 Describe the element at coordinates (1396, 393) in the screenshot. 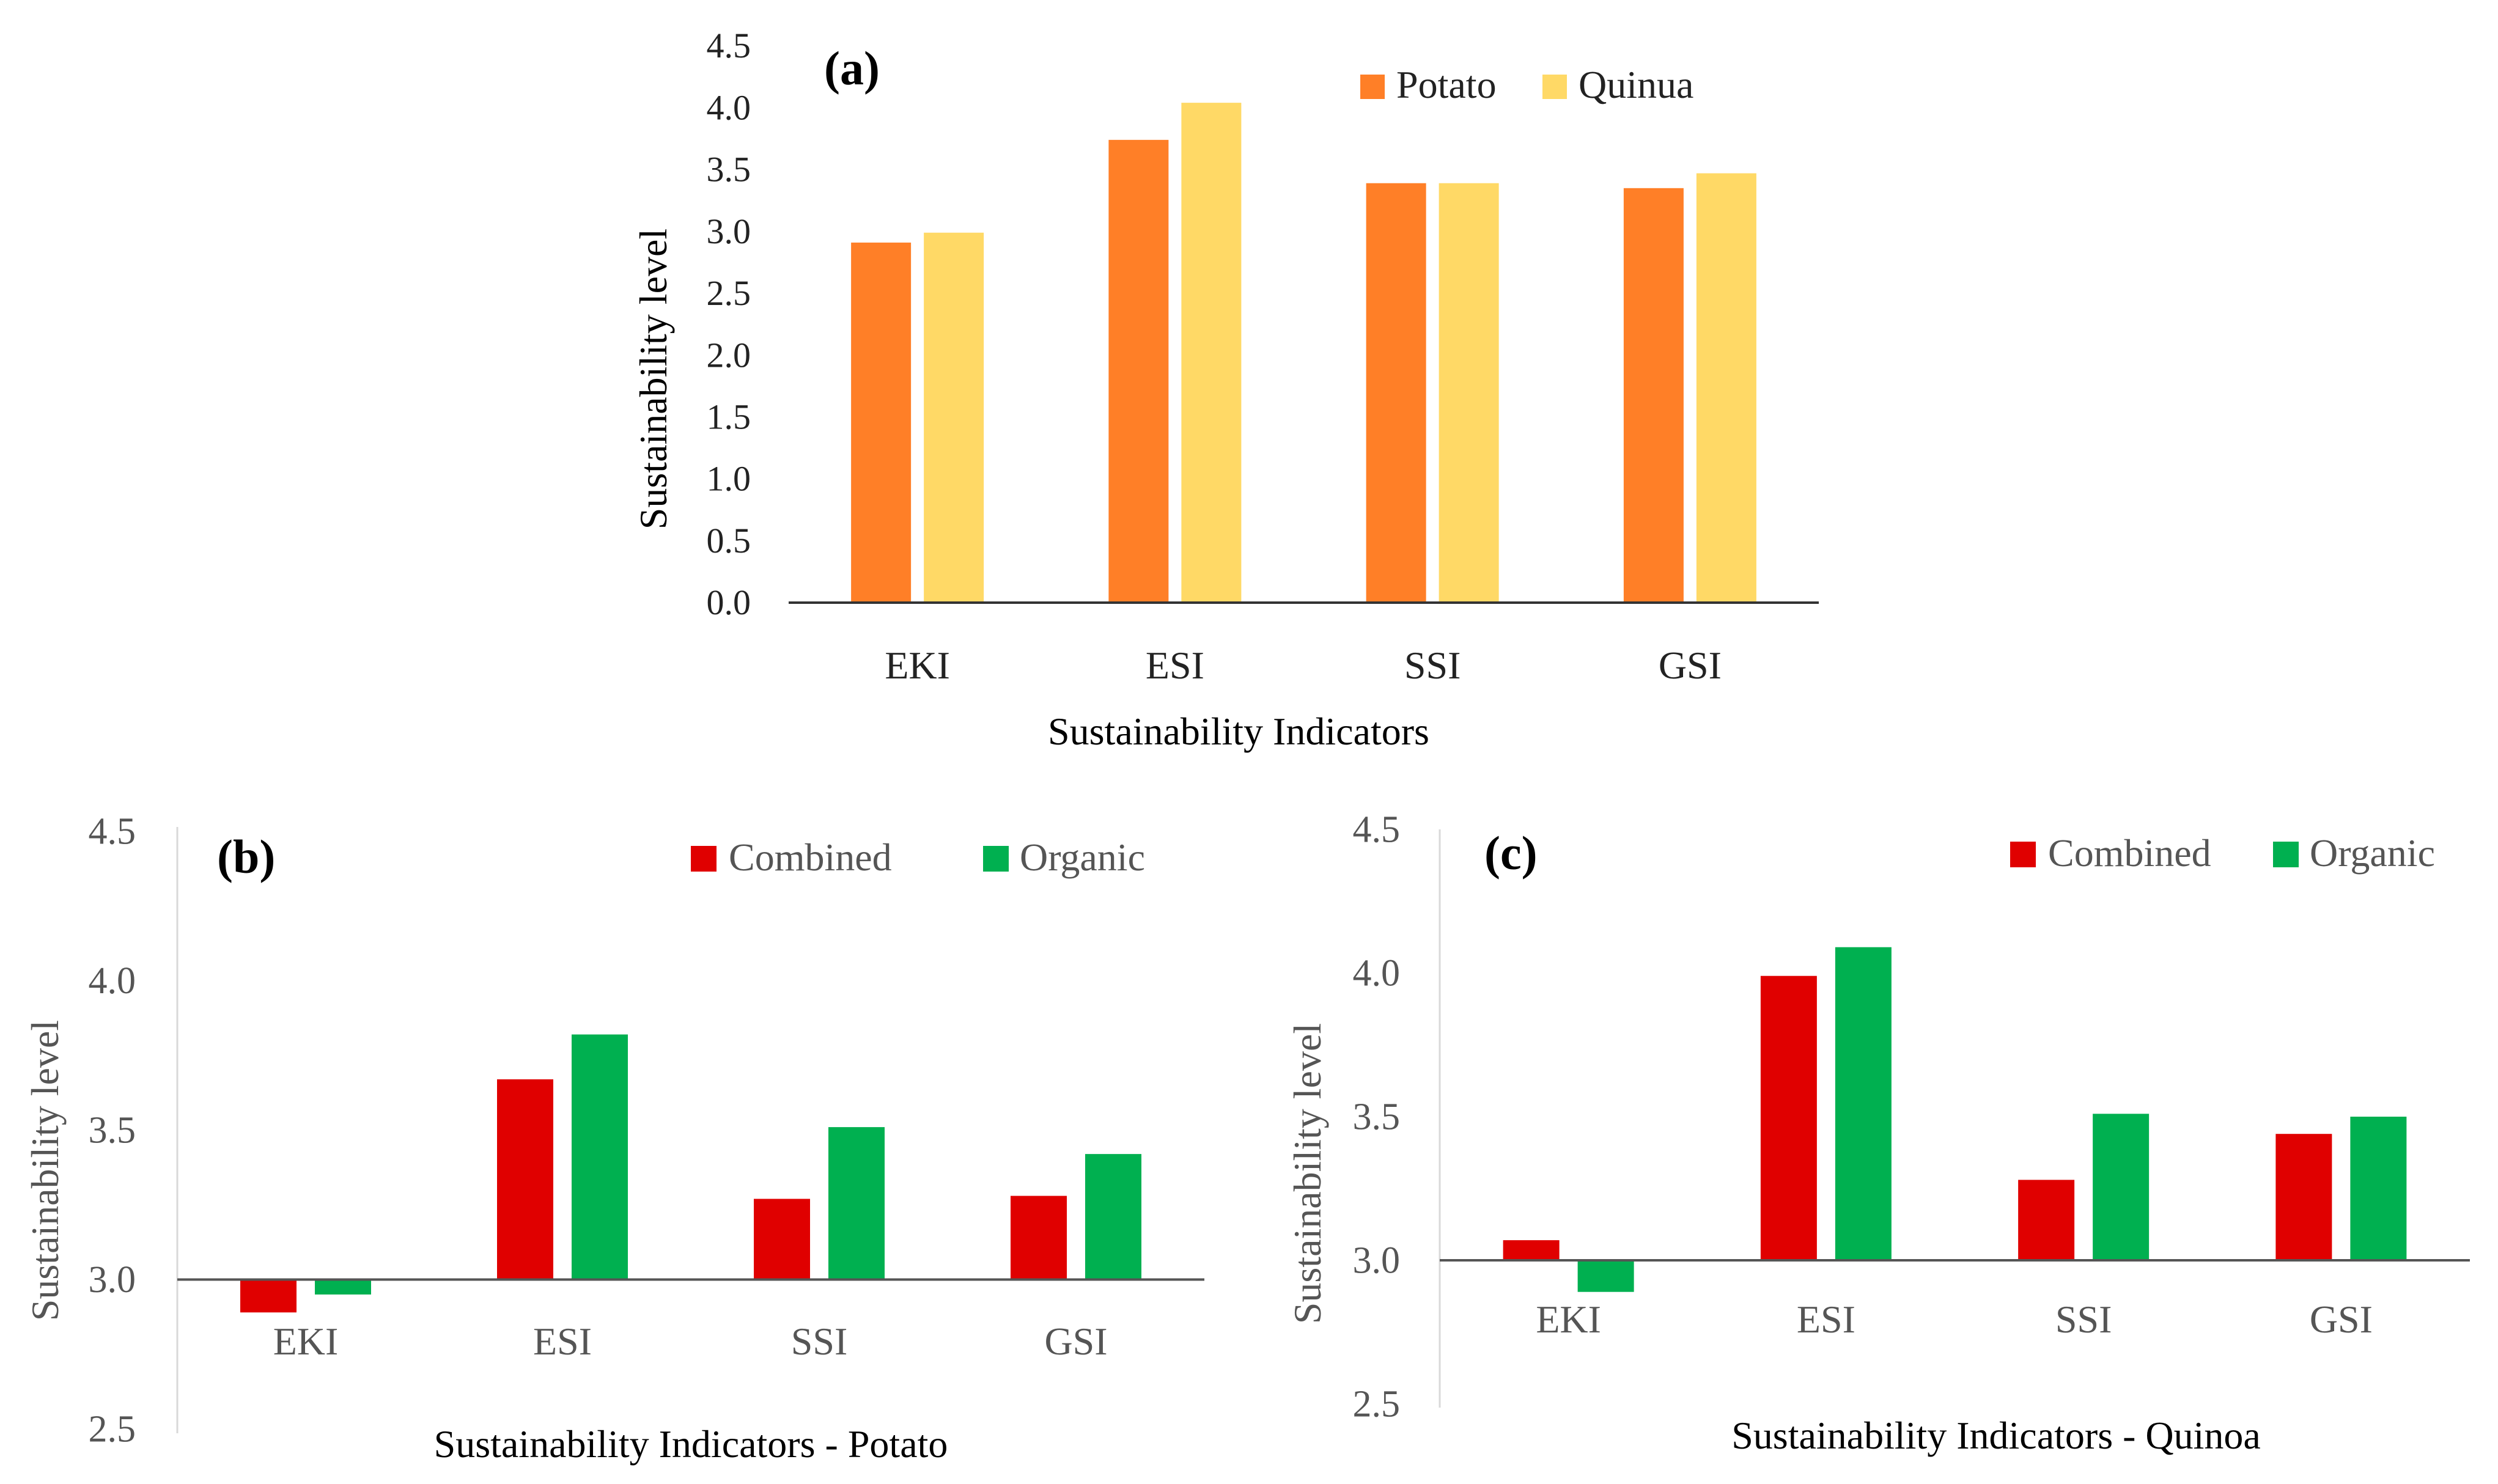

I see `bar-potato-ssi` at that location.